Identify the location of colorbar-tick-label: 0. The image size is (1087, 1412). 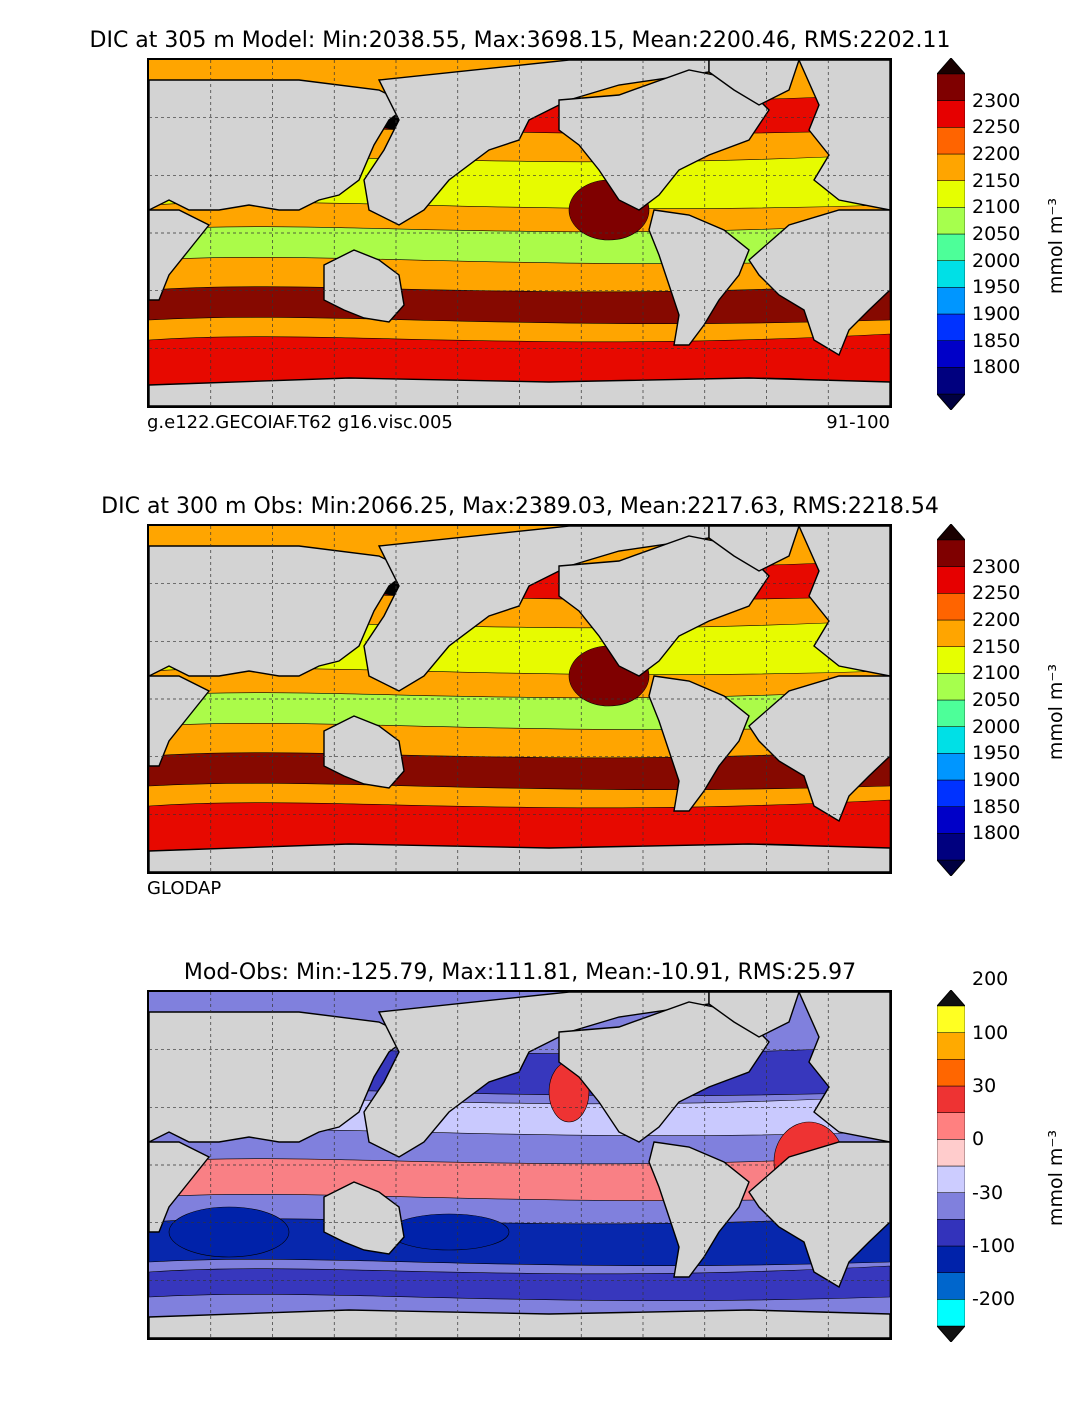
(978, 1139).